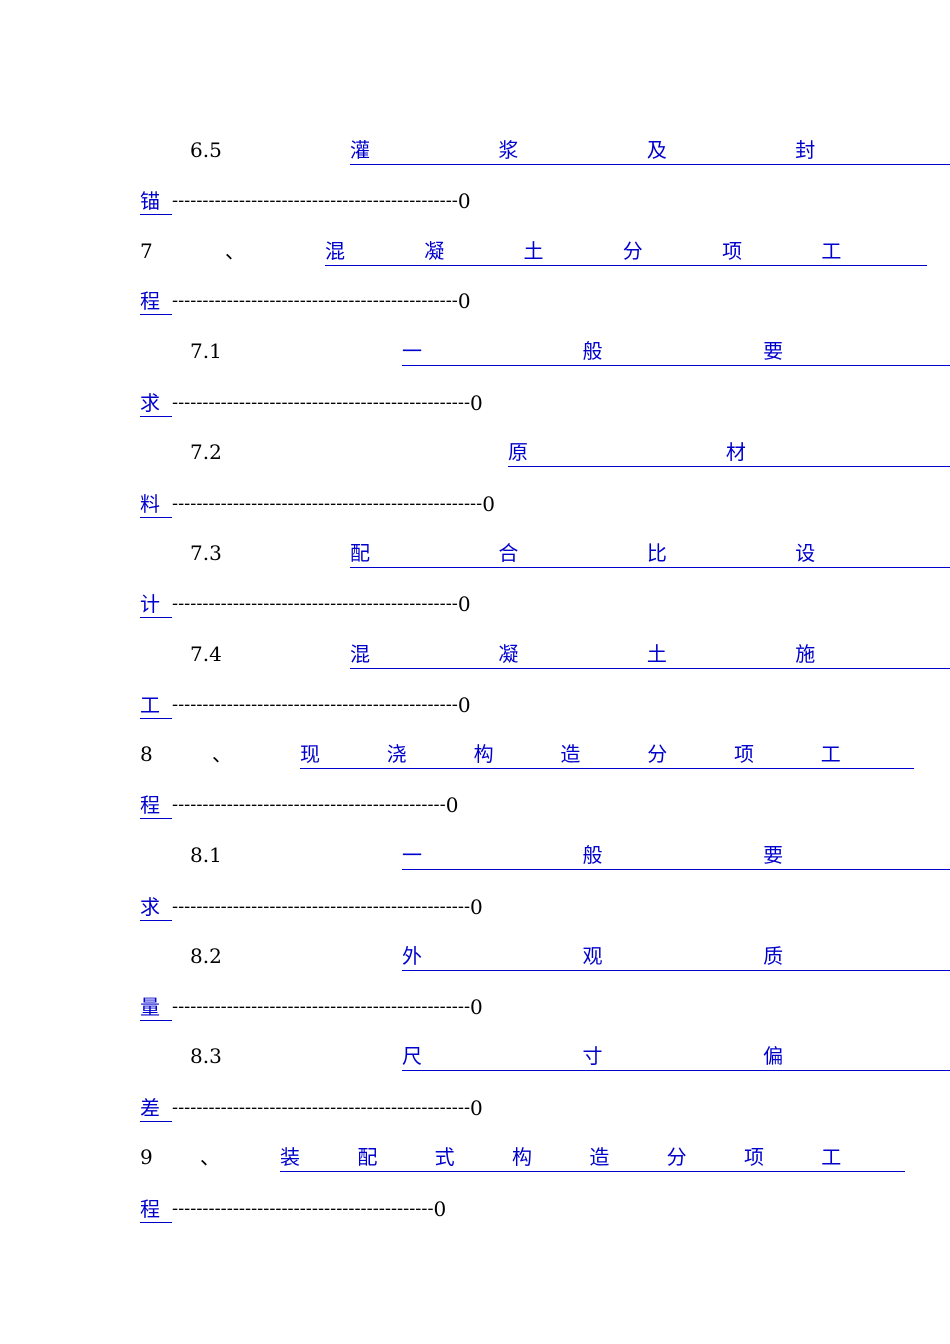 The height and width of the screenshot is (1344, 950). Describe the element at coordinates (805, 149) in the screenshot. I see `title-char: 封` at that location.